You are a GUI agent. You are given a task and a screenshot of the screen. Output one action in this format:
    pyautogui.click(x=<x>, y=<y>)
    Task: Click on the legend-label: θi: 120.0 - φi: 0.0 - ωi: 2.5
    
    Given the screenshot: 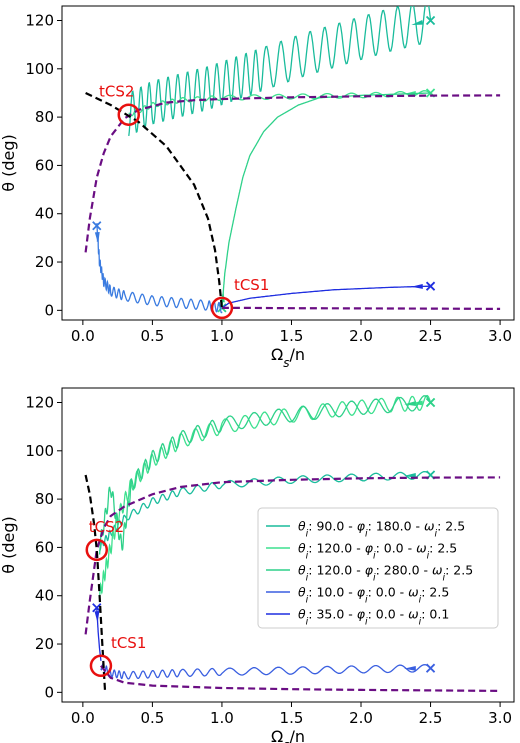 What is the action you would take?
    pyautogui.click(x=377, y=551)
    